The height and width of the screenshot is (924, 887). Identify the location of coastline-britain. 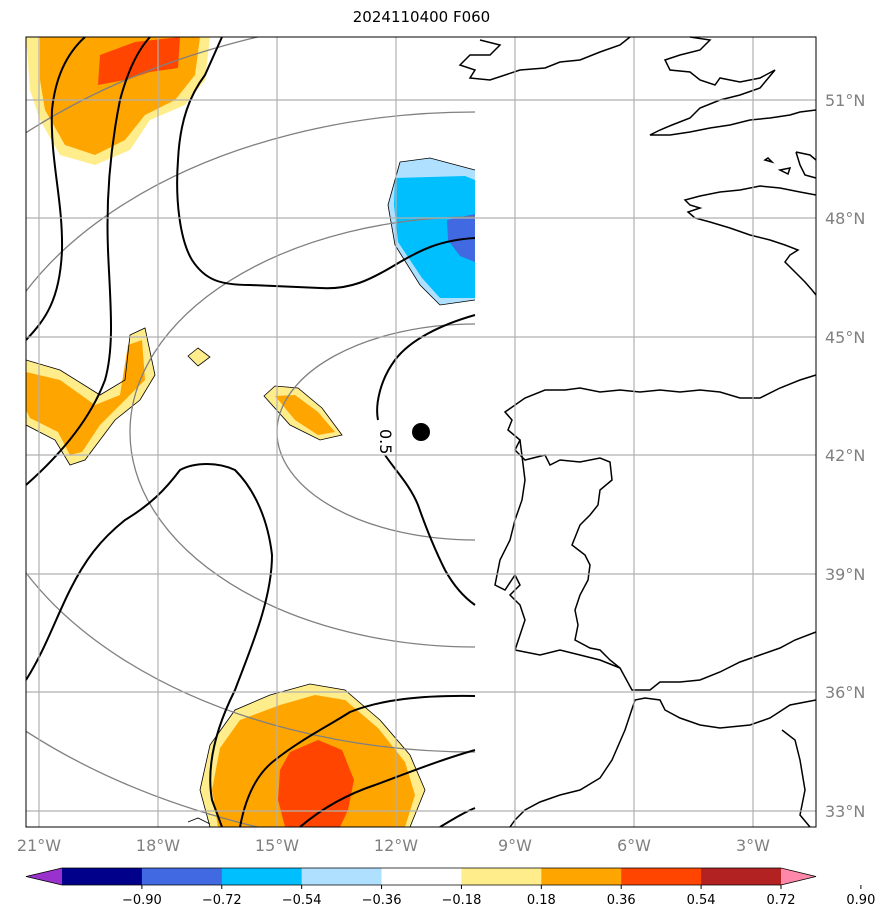
(733, 86).